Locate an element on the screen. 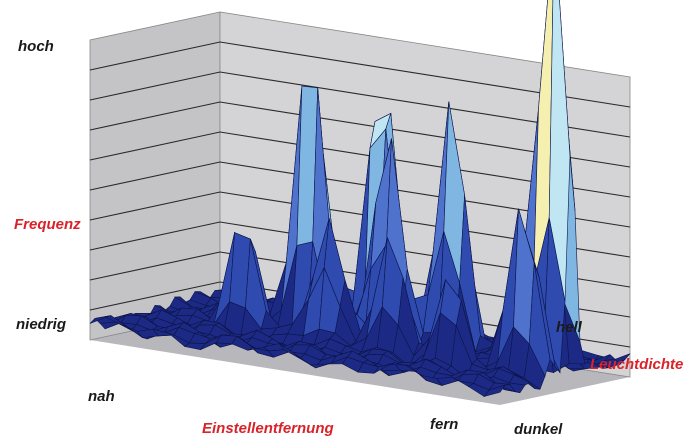  x-axis-title: Einstellentfernung is located at coordinates (268, 428).